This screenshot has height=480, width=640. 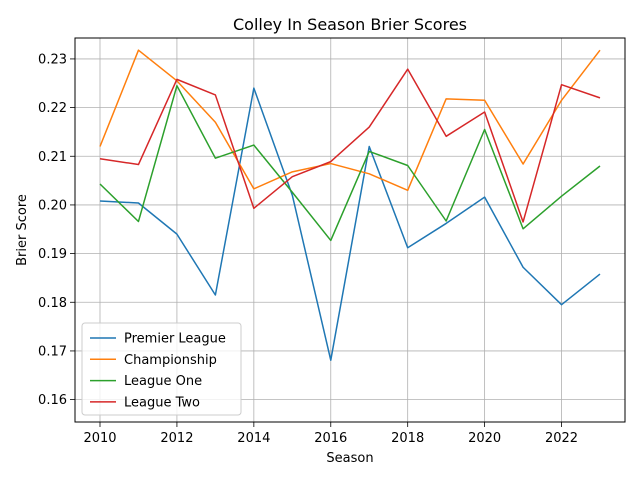 I want to click on x-tick-label: 2022, so click(x=561, y=438).